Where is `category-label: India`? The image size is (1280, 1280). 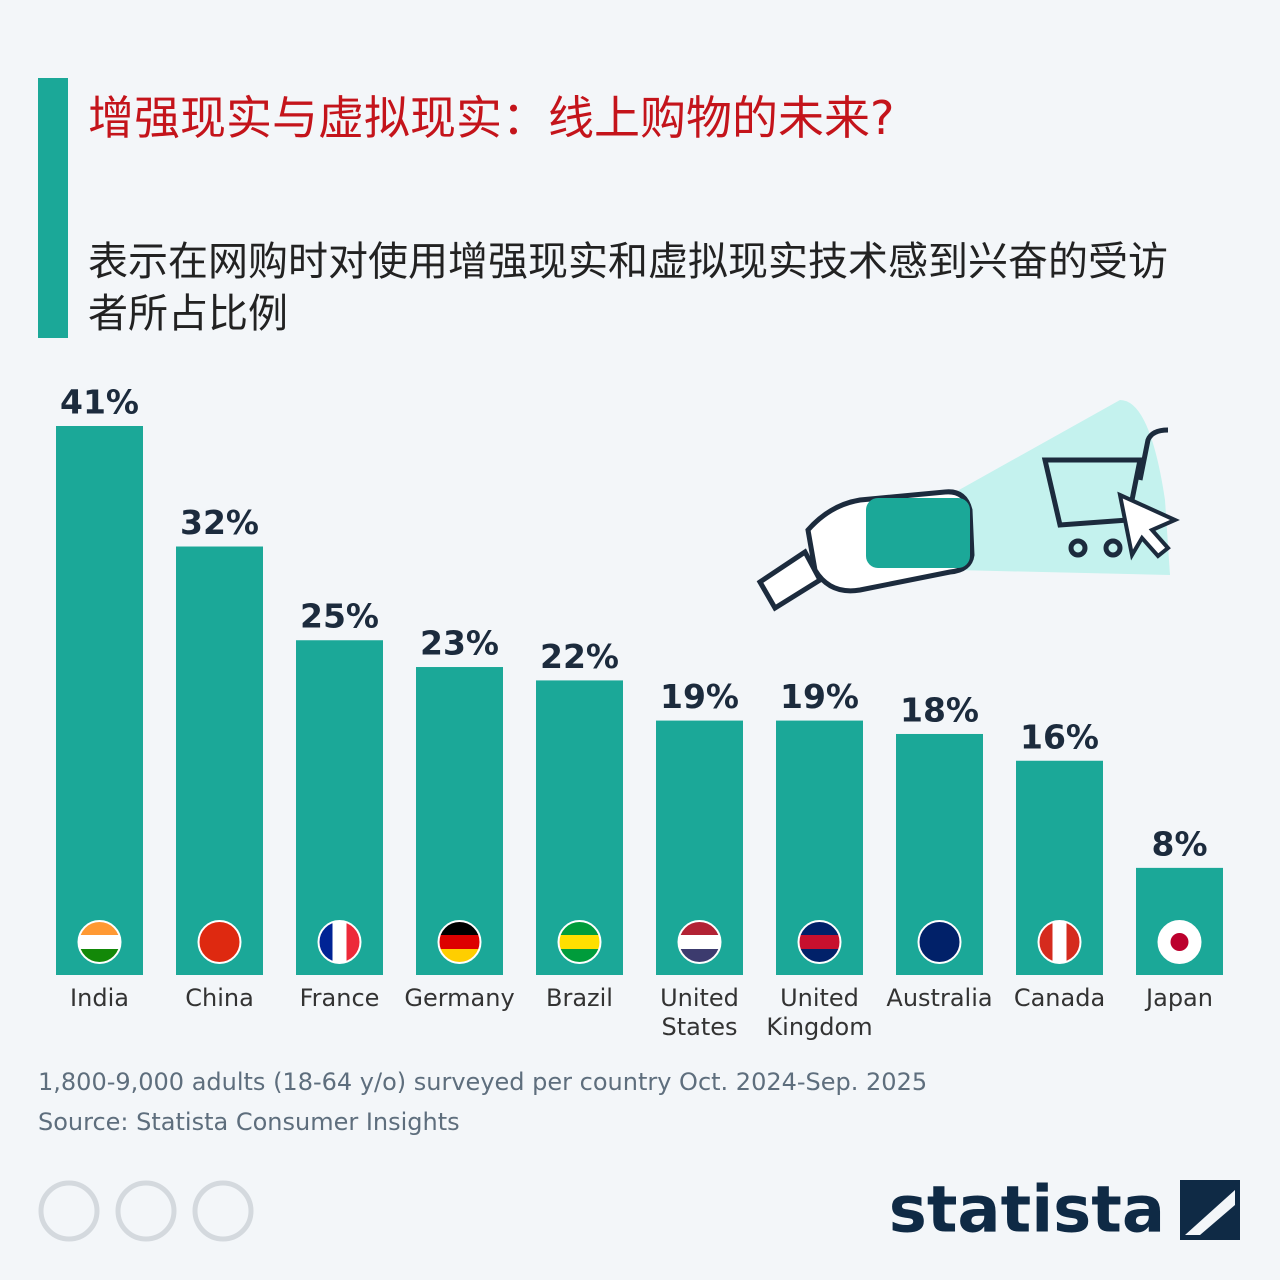
category-label: India is located at coordinates (99, 998).